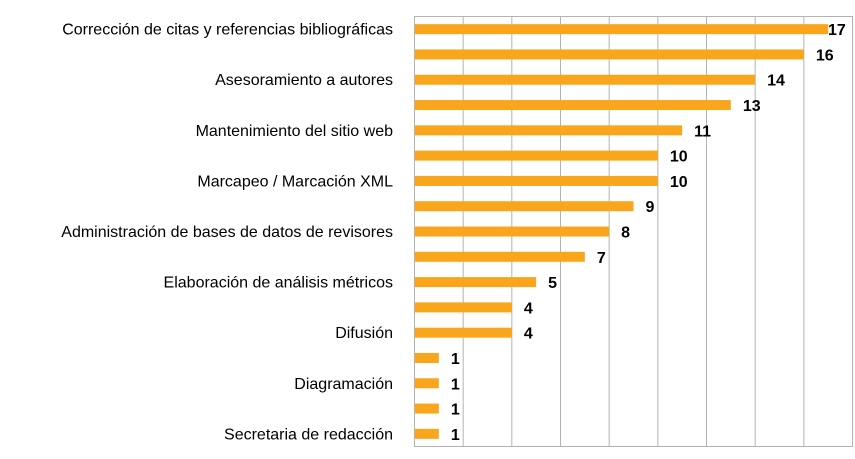 The height and width of the screenshot is (459, 855). Describe the element at coordinates (776, 81) in the screenshot. I see `data-label: 14` at that location.